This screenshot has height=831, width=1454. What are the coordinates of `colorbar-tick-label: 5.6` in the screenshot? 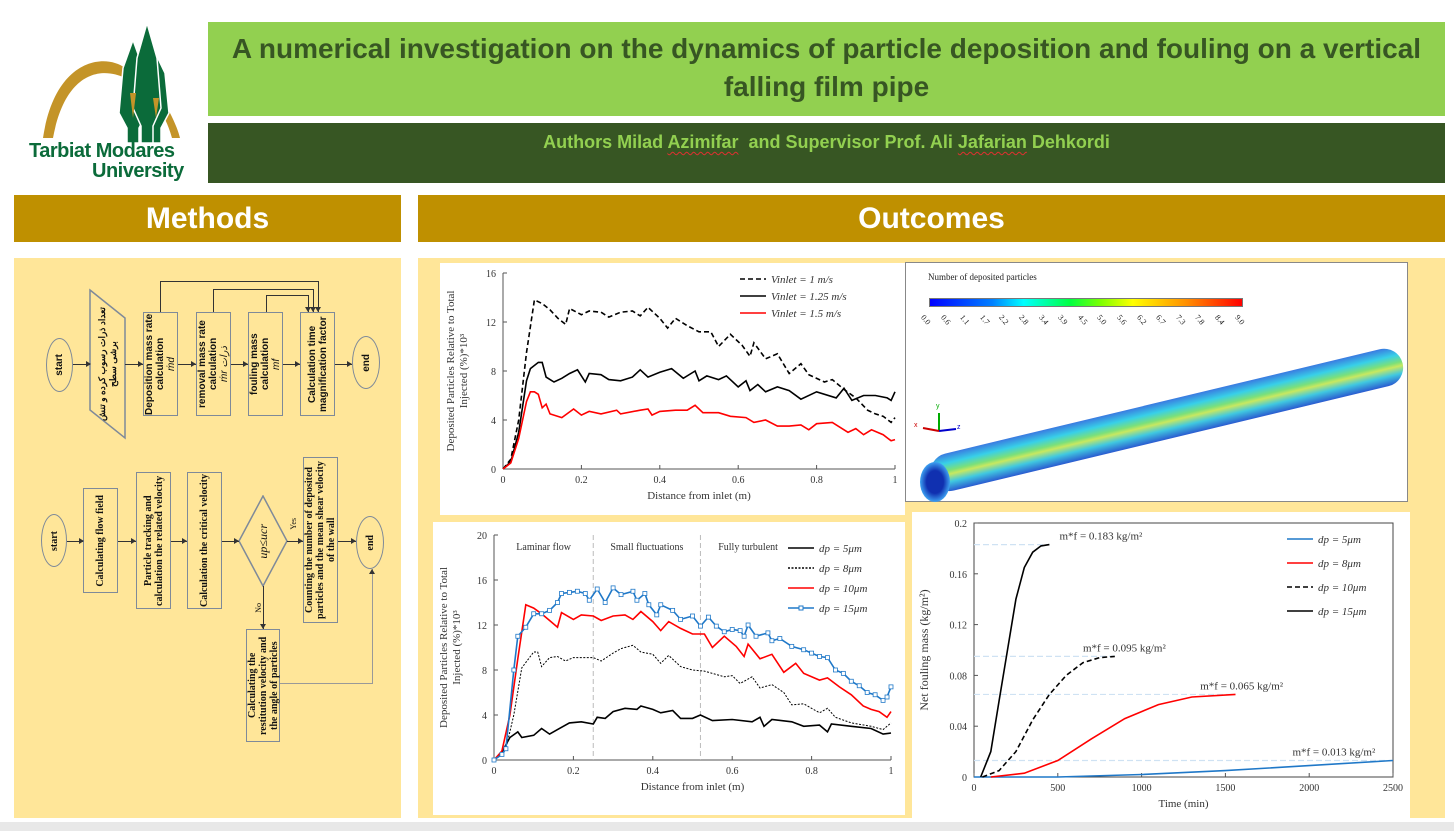 It's located at (1122, 320).